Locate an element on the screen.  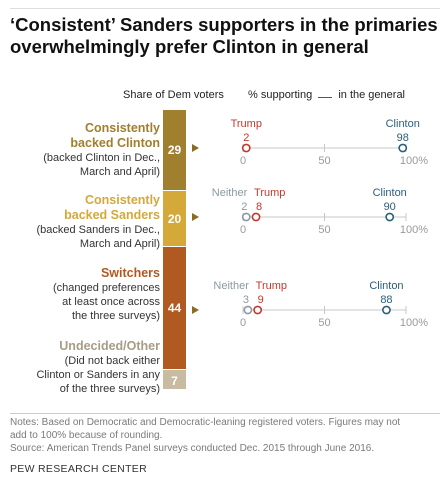
group-name-switchers: Switchers is located at coordinates (130, 273).